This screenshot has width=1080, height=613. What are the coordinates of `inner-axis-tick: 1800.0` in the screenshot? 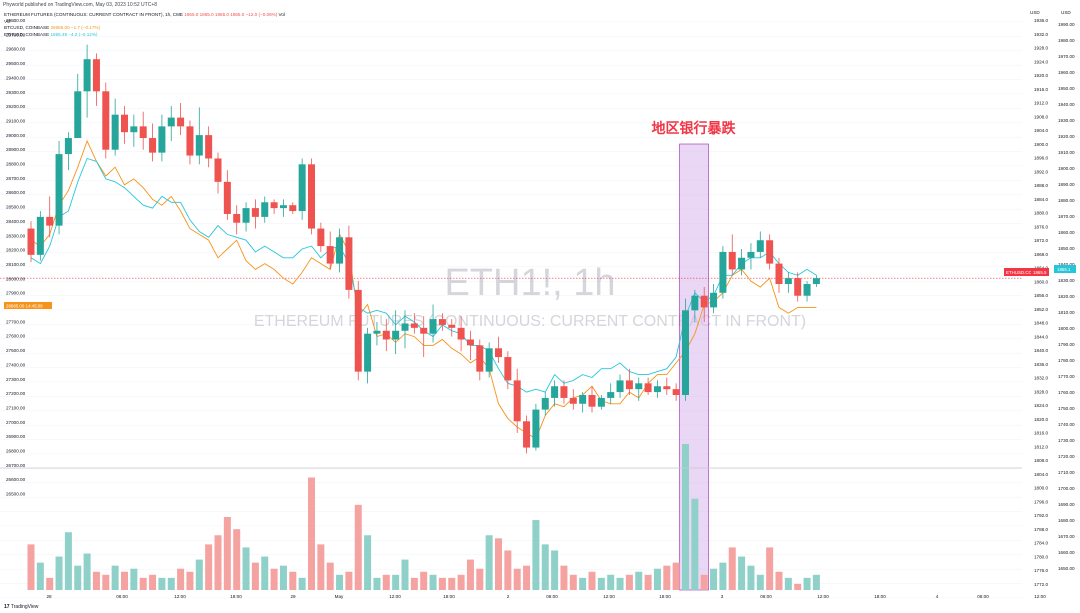 It's located at (1041, 488).